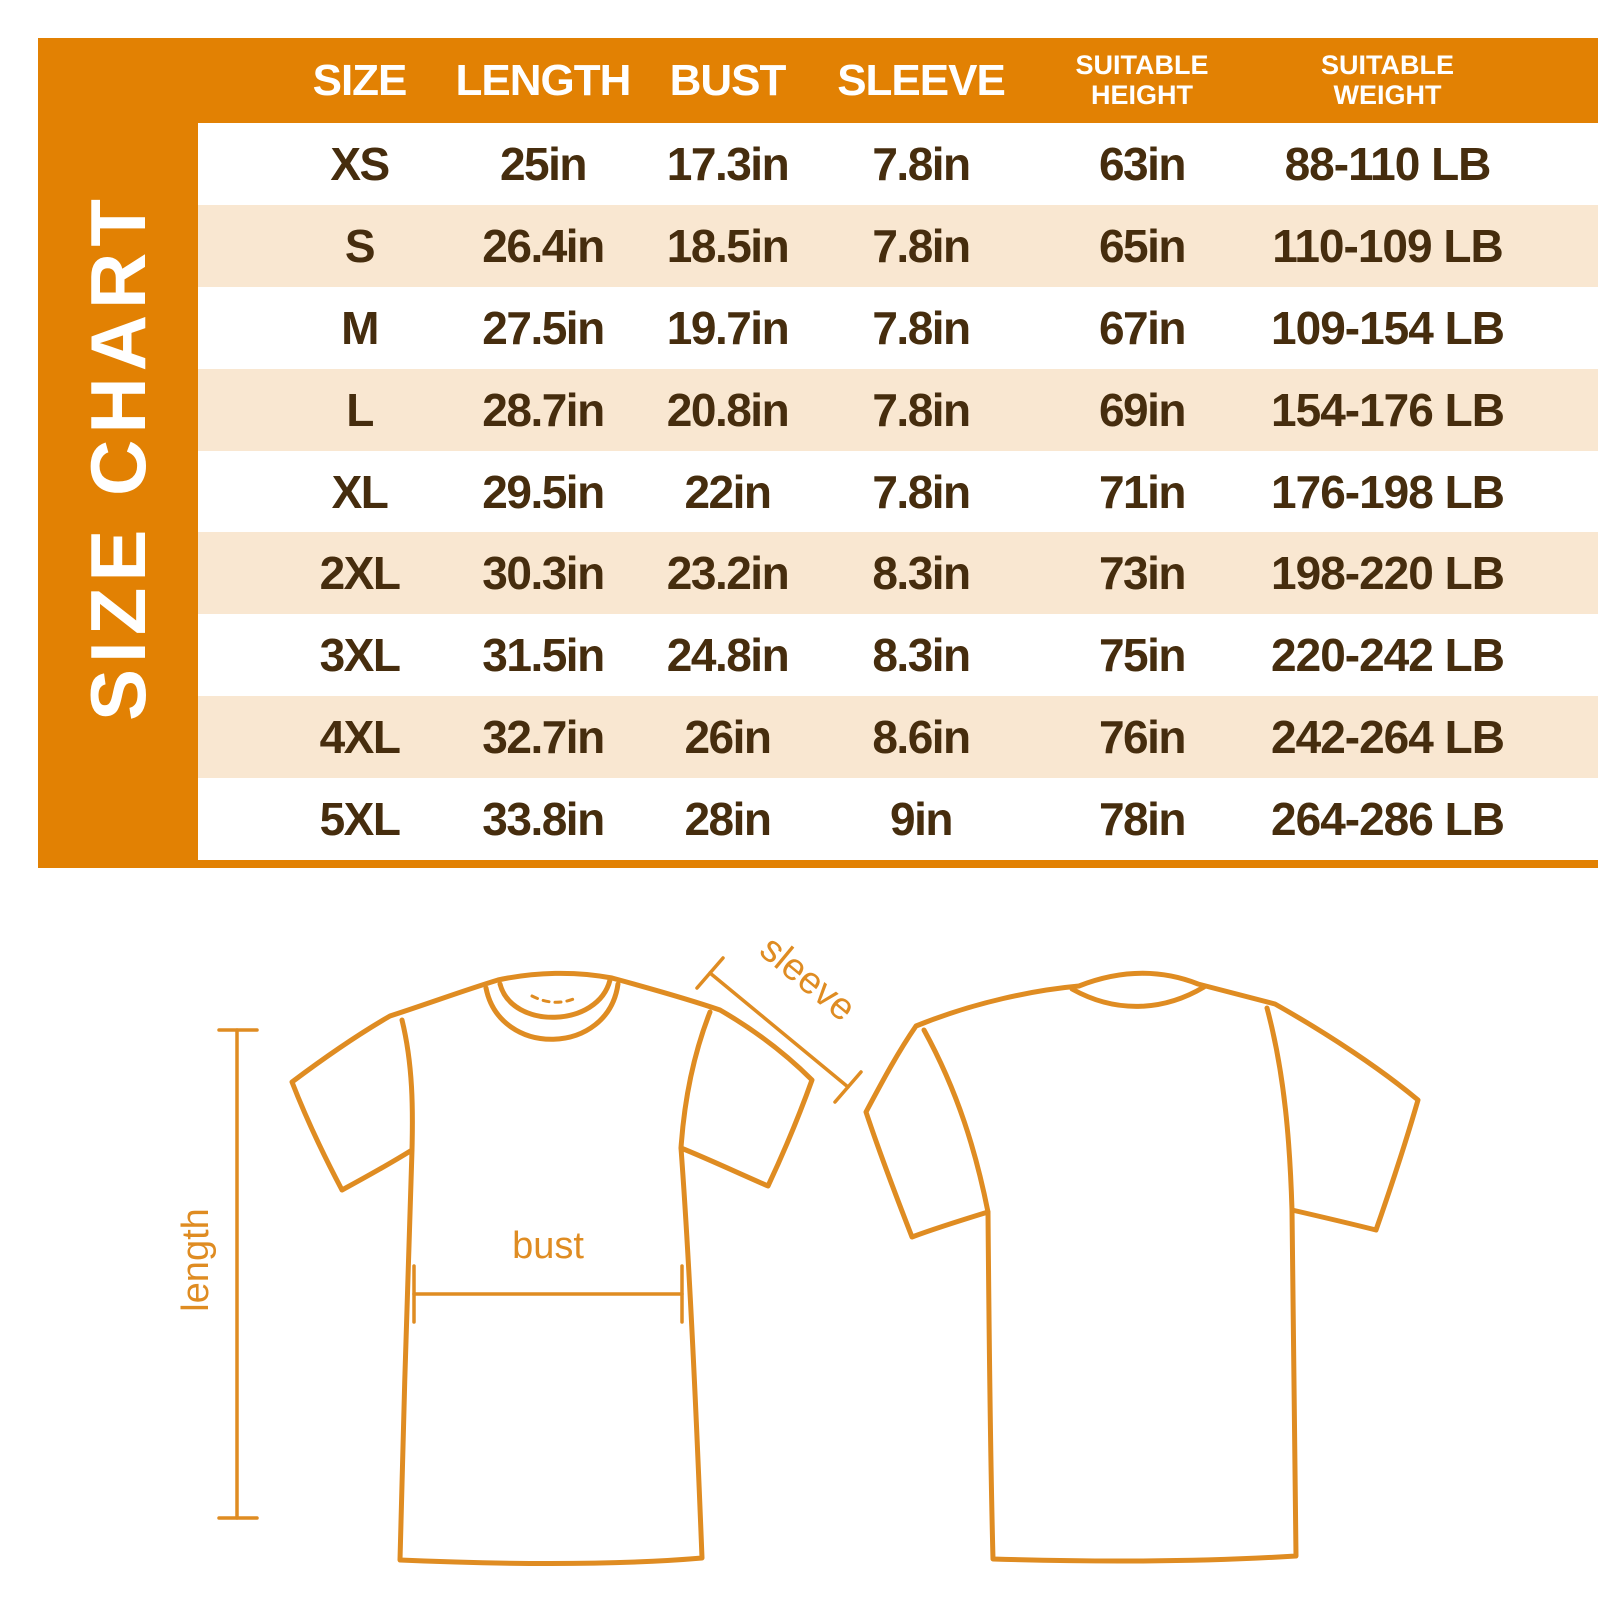 The image size is (1600, 1600). What do you see at coordinates (921, 80) in the screenshot?
I see `column-header-sleeve: SLEEVE` at bounding box center [921, 80].